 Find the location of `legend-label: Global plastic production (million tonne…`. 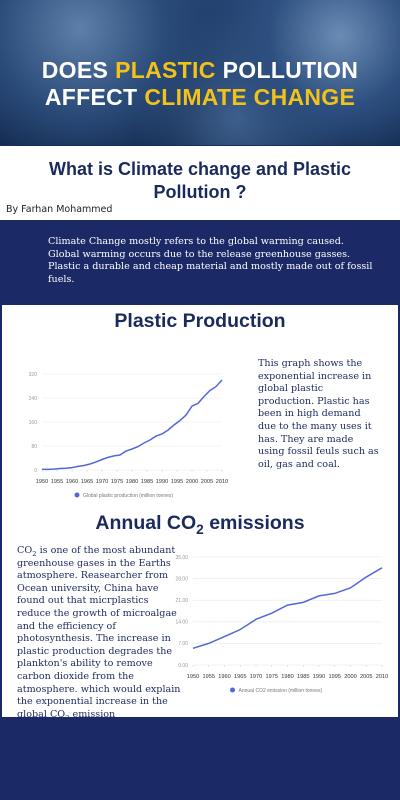

legend-label: Global plastic production (million tonne… is located at coordinates (128, 496).